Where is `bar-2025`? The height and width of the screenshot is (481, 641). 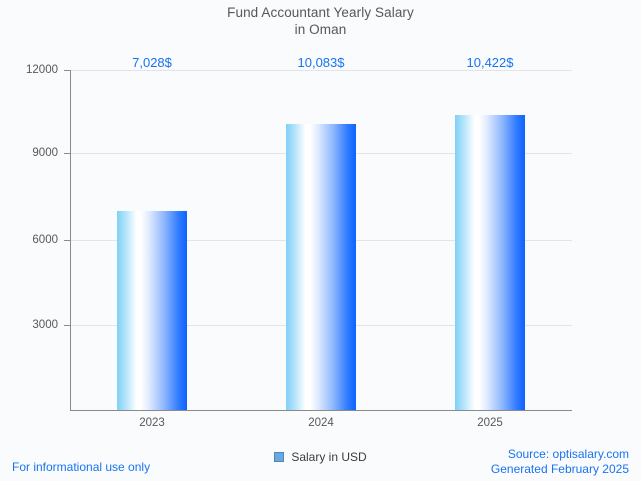 bar-2025 is located at coordinates (490, 262).